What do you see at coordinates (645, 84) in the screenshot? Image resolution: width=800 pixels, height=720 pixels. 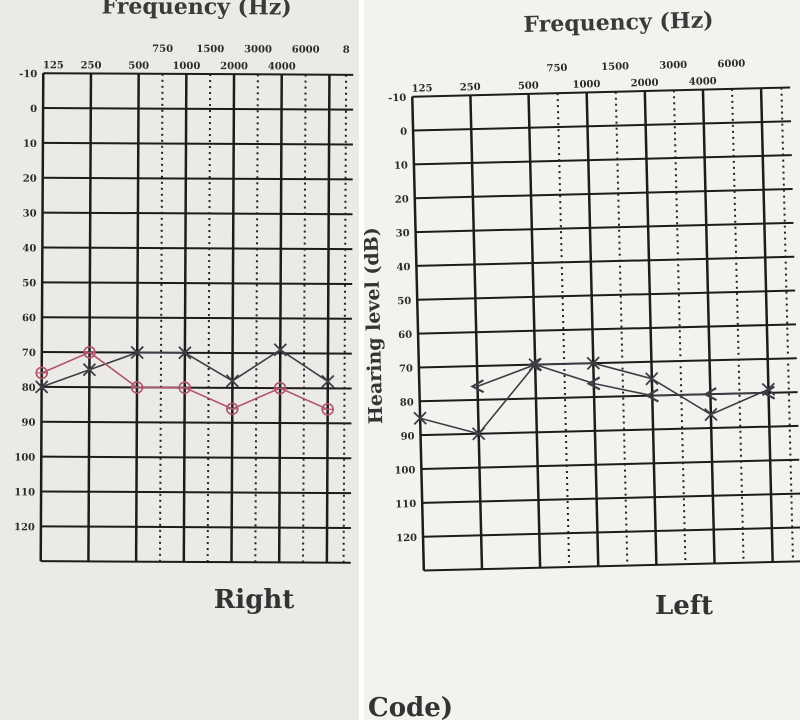 I see `x-tick-label: 2000` at bounding box center [645, 84].